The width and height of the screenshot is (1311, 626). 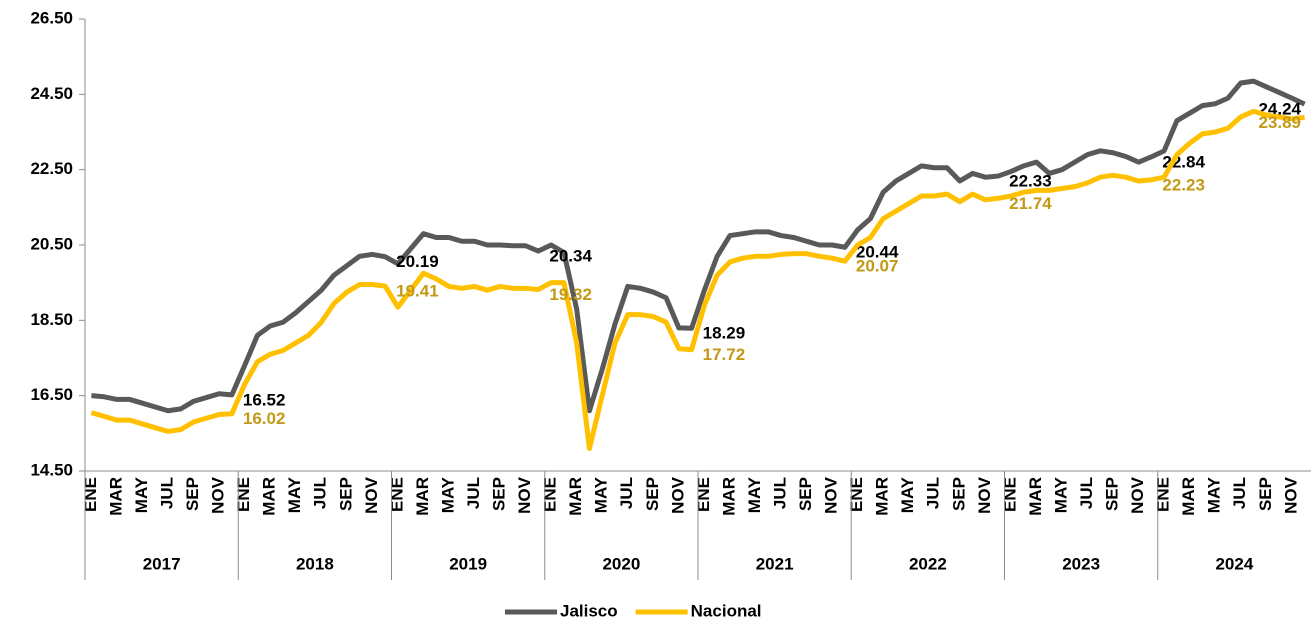 I want to click on data-label: 22.23, so click(x=1183, y=184).